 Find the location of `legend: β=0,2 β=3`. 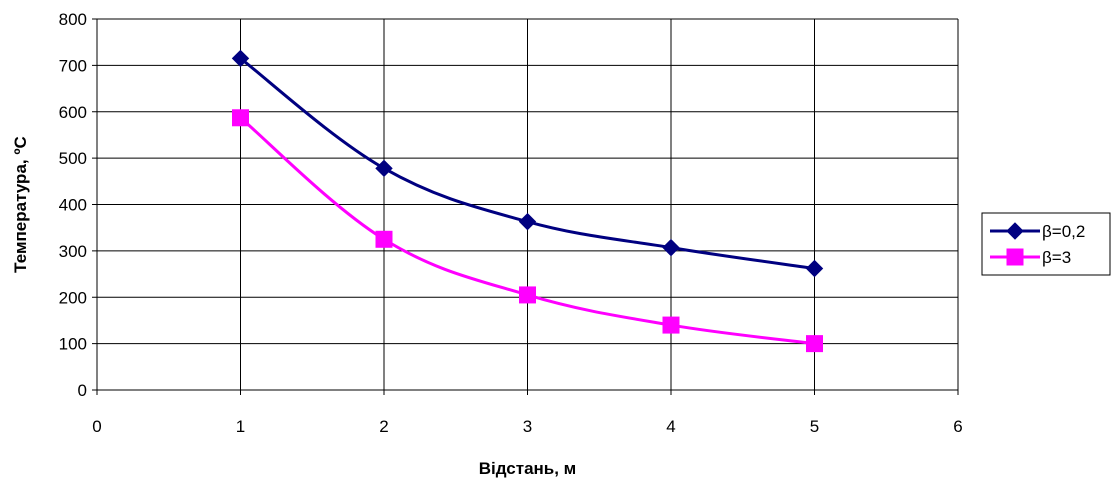

legend: β=0,2 β=3 is located at coordinates (1046, 244).